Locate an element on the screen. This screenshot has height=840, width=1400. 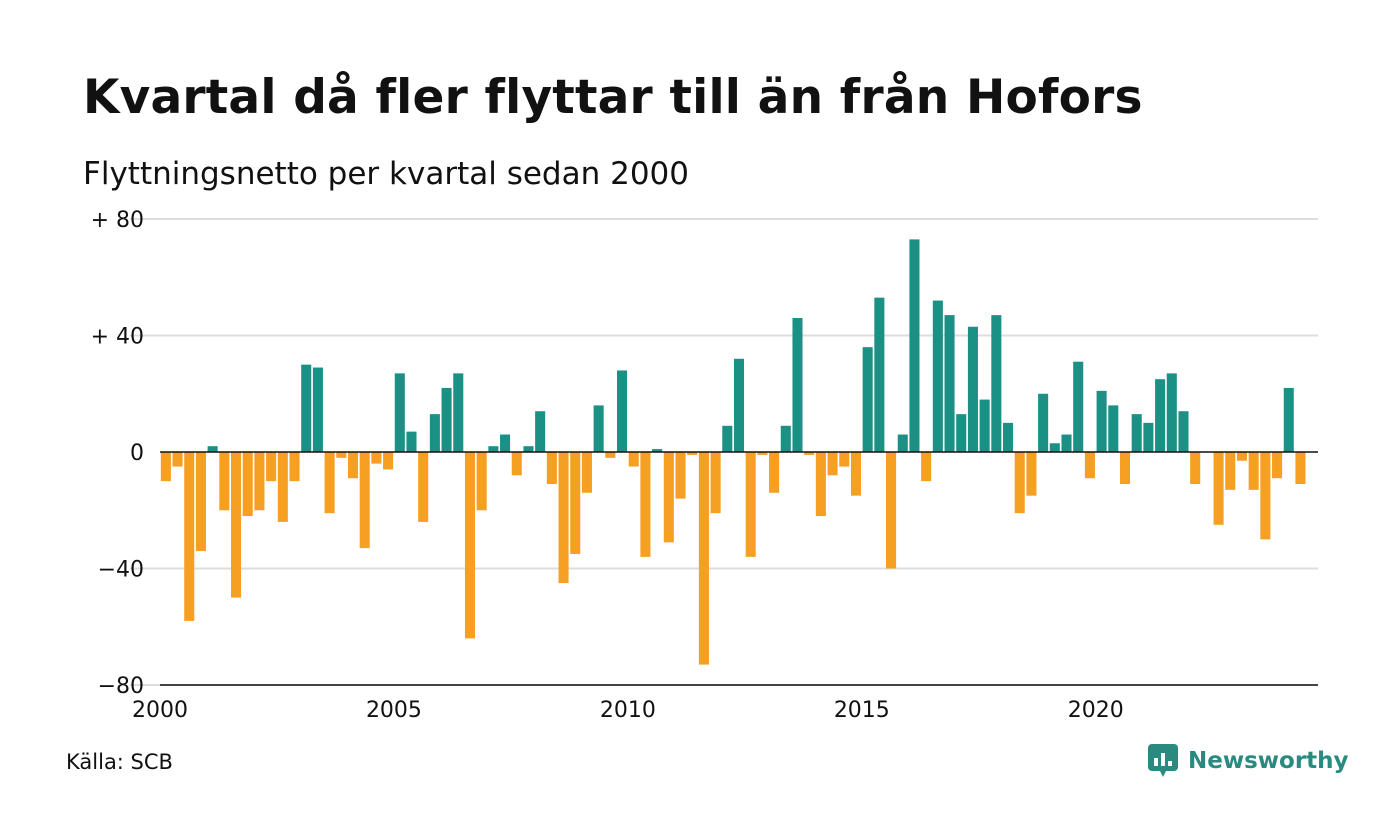
y-tick-label: + 80 is located at coordinates (117, 220).